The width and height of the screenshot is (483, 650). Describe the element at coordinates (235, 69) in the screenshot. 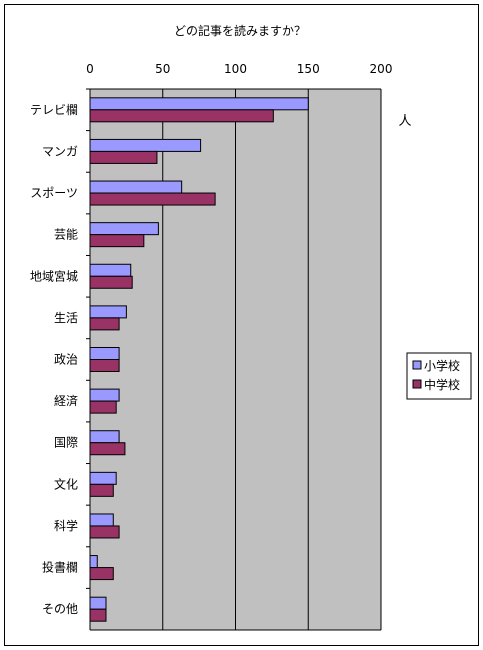

I see `x-tick-label: 100` at that location.